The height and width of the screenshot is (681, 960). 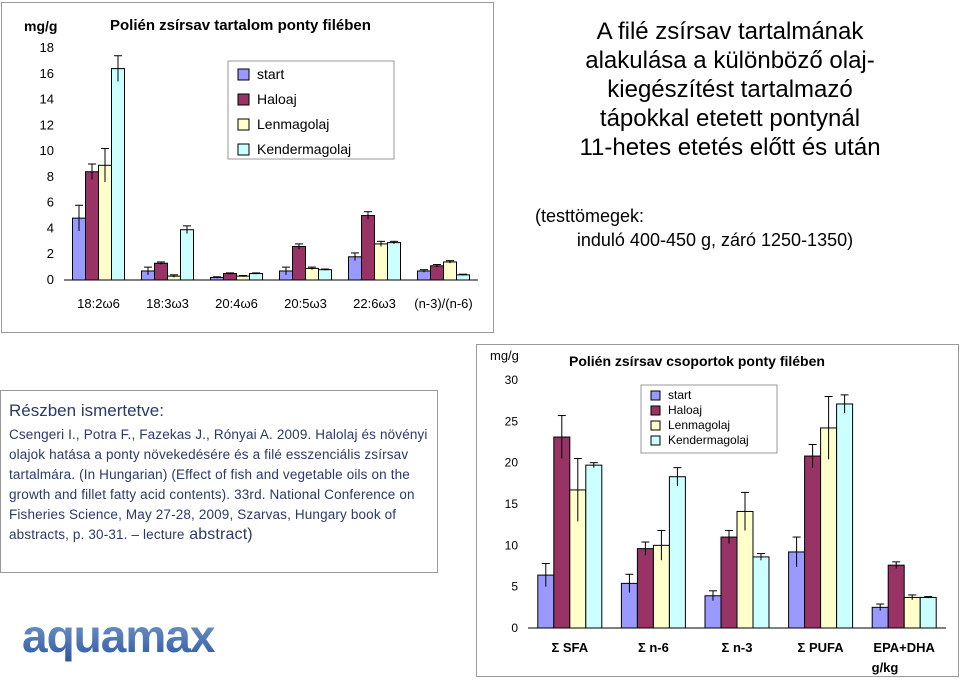 What do you see at coordinates (50, 176) in the screenshot?
I see `y-tick-label: 8` at bounding box center [50, 176].